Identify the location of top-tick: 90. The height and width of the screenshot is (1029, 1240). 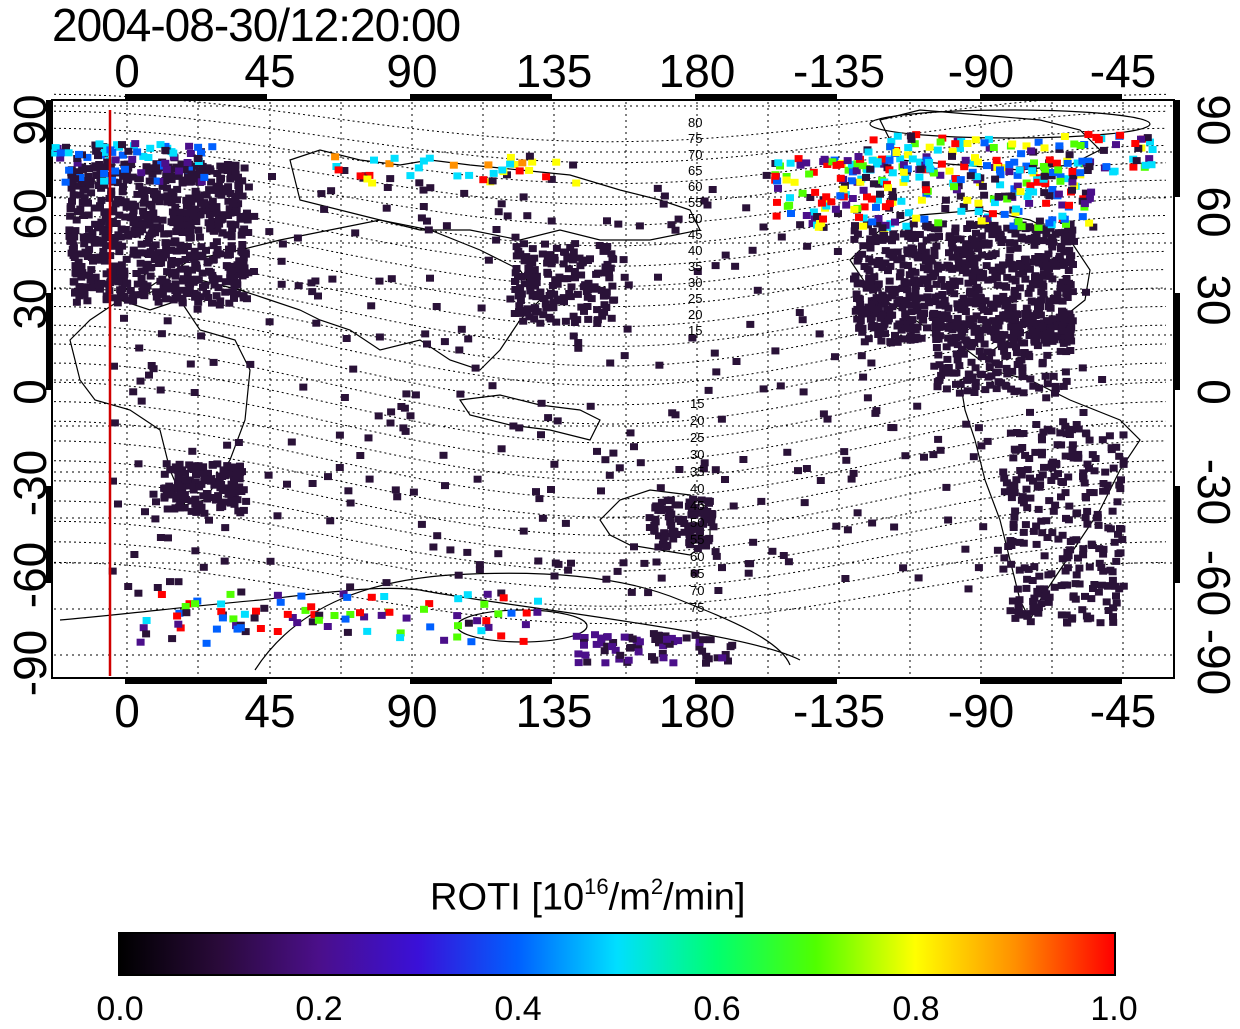
(412, 71).